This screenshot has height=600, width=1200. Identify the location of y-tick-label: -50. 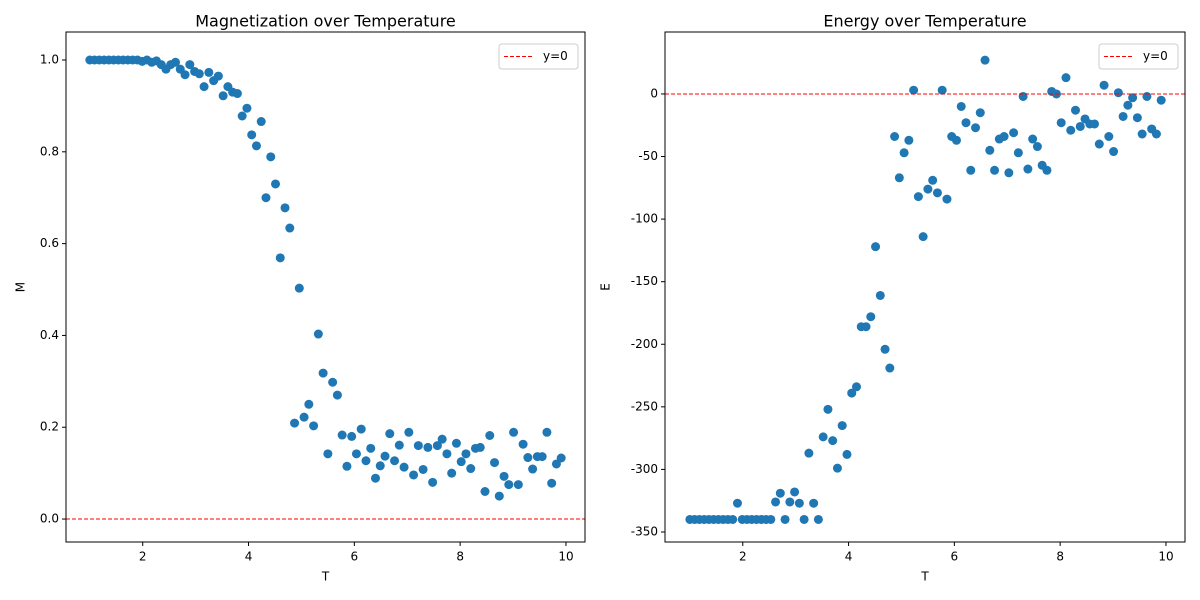
(648, 156).